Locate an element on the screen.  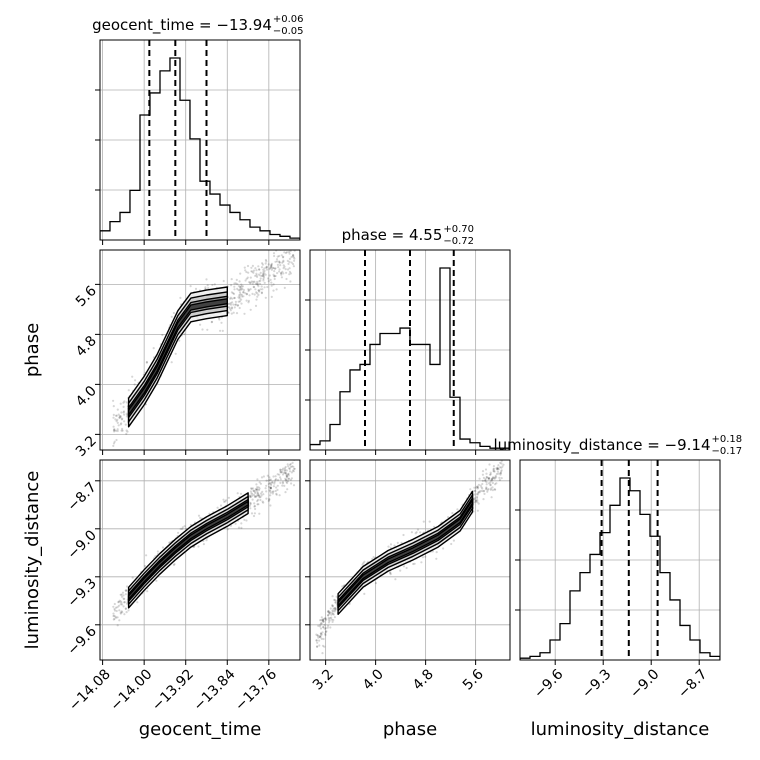
title-minus: −0.72 is located at coordinates (458, 241).